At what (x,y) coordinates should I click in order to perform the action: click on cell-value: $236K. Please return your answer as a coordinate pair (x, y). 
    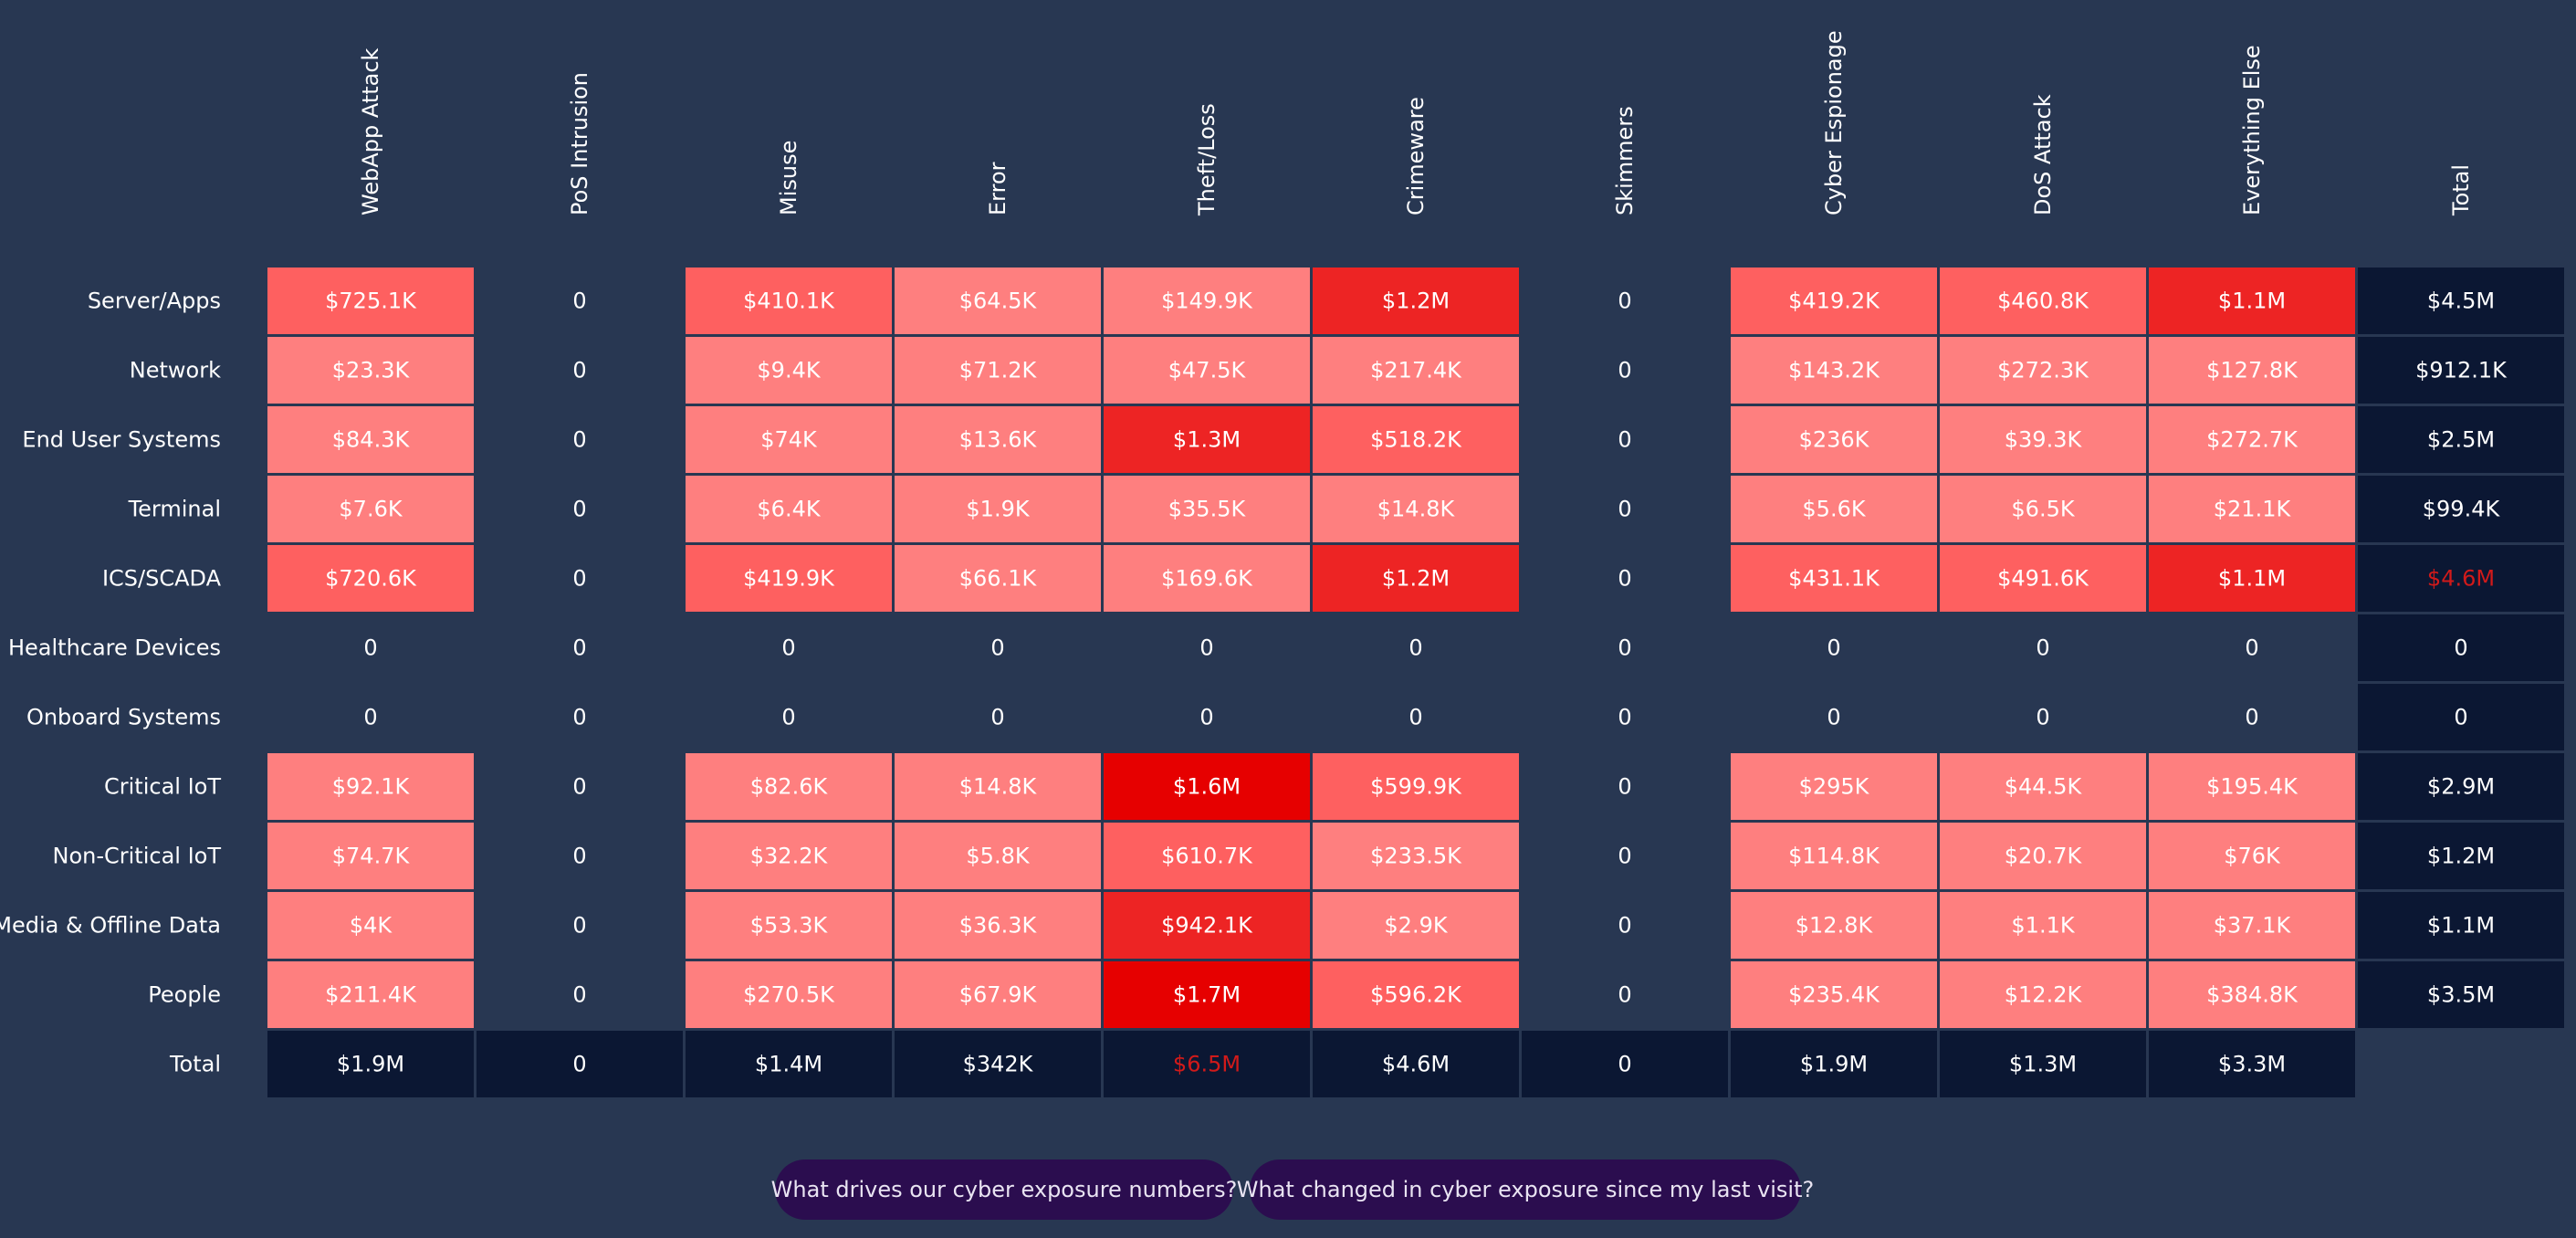
    Looking at the image, I should click on (1834, 440).